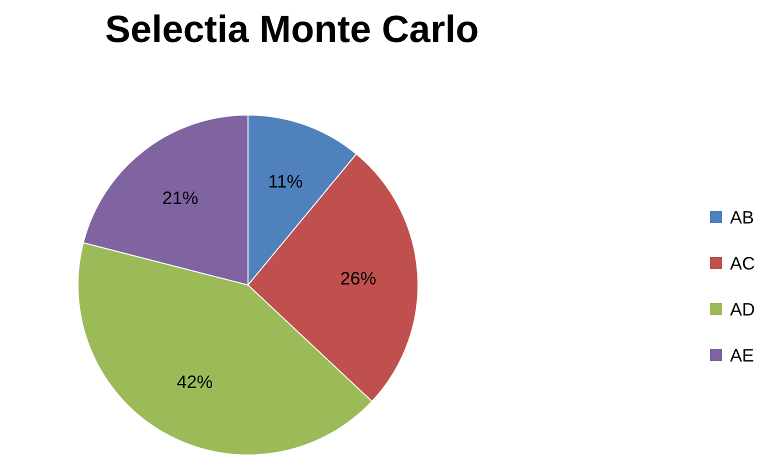 Image resolution: width=784 pixels, height=465 pixels. What do you see at coordinates (743, 263) in the screenshot?
I see `legend-label: AC` at bounding box center [743, 263].